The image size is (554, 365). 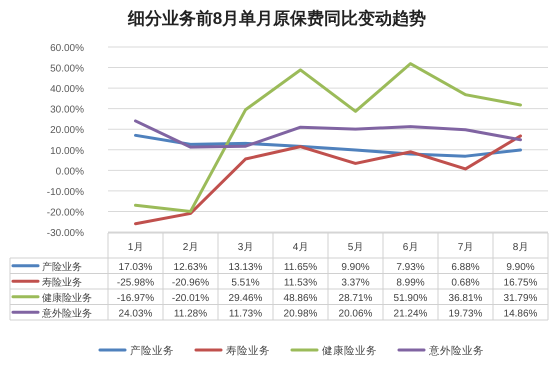 I want to click on data-label: 19.73%, so click(x=465, y=314).